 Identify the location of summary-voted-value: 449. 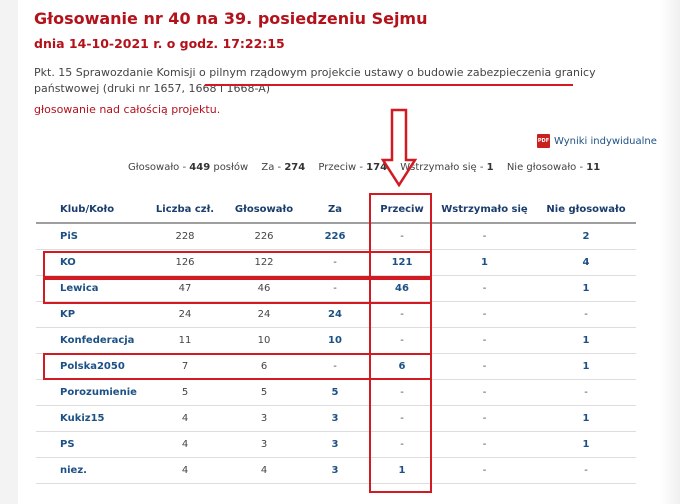
(200, 167).